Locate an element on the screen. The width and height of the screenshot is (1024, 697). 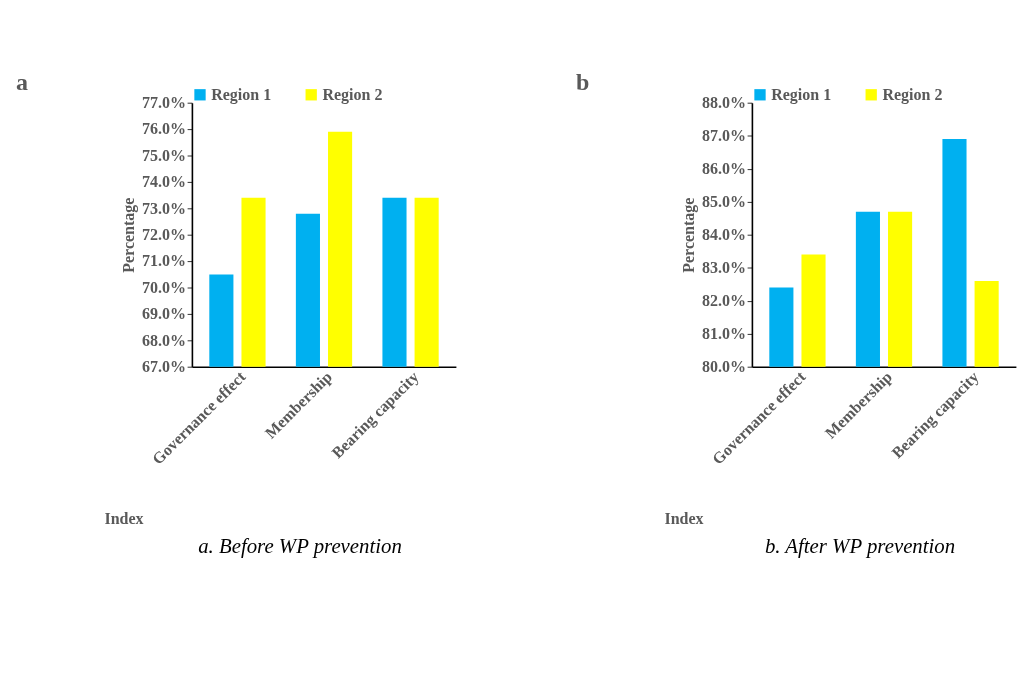
y-tick-label: 84.0% is located at coordinates (724, 234).